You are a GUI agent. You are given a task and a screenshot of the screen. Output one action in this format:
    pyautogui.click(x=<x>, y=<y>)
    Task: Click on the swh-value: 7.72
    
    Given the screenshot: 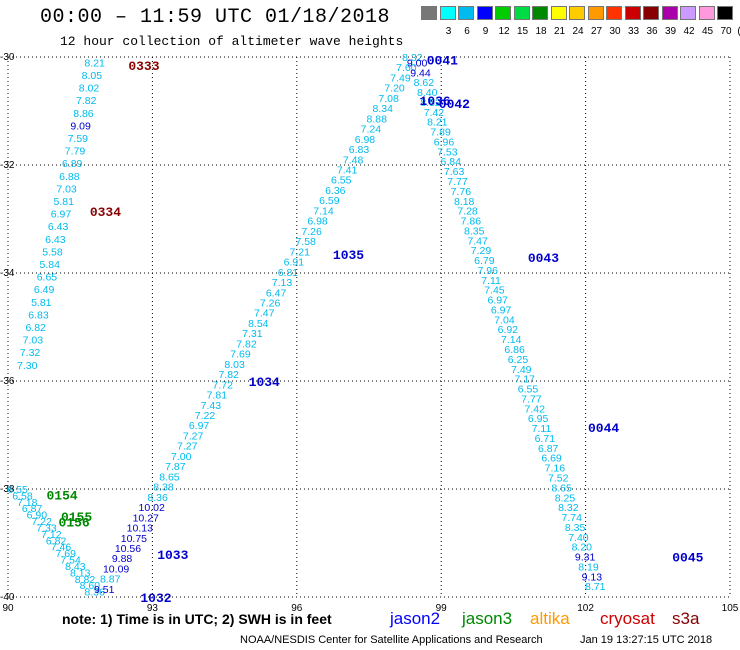 What is the action you would take?
    pyautogui.click(x=223, y=385)
    